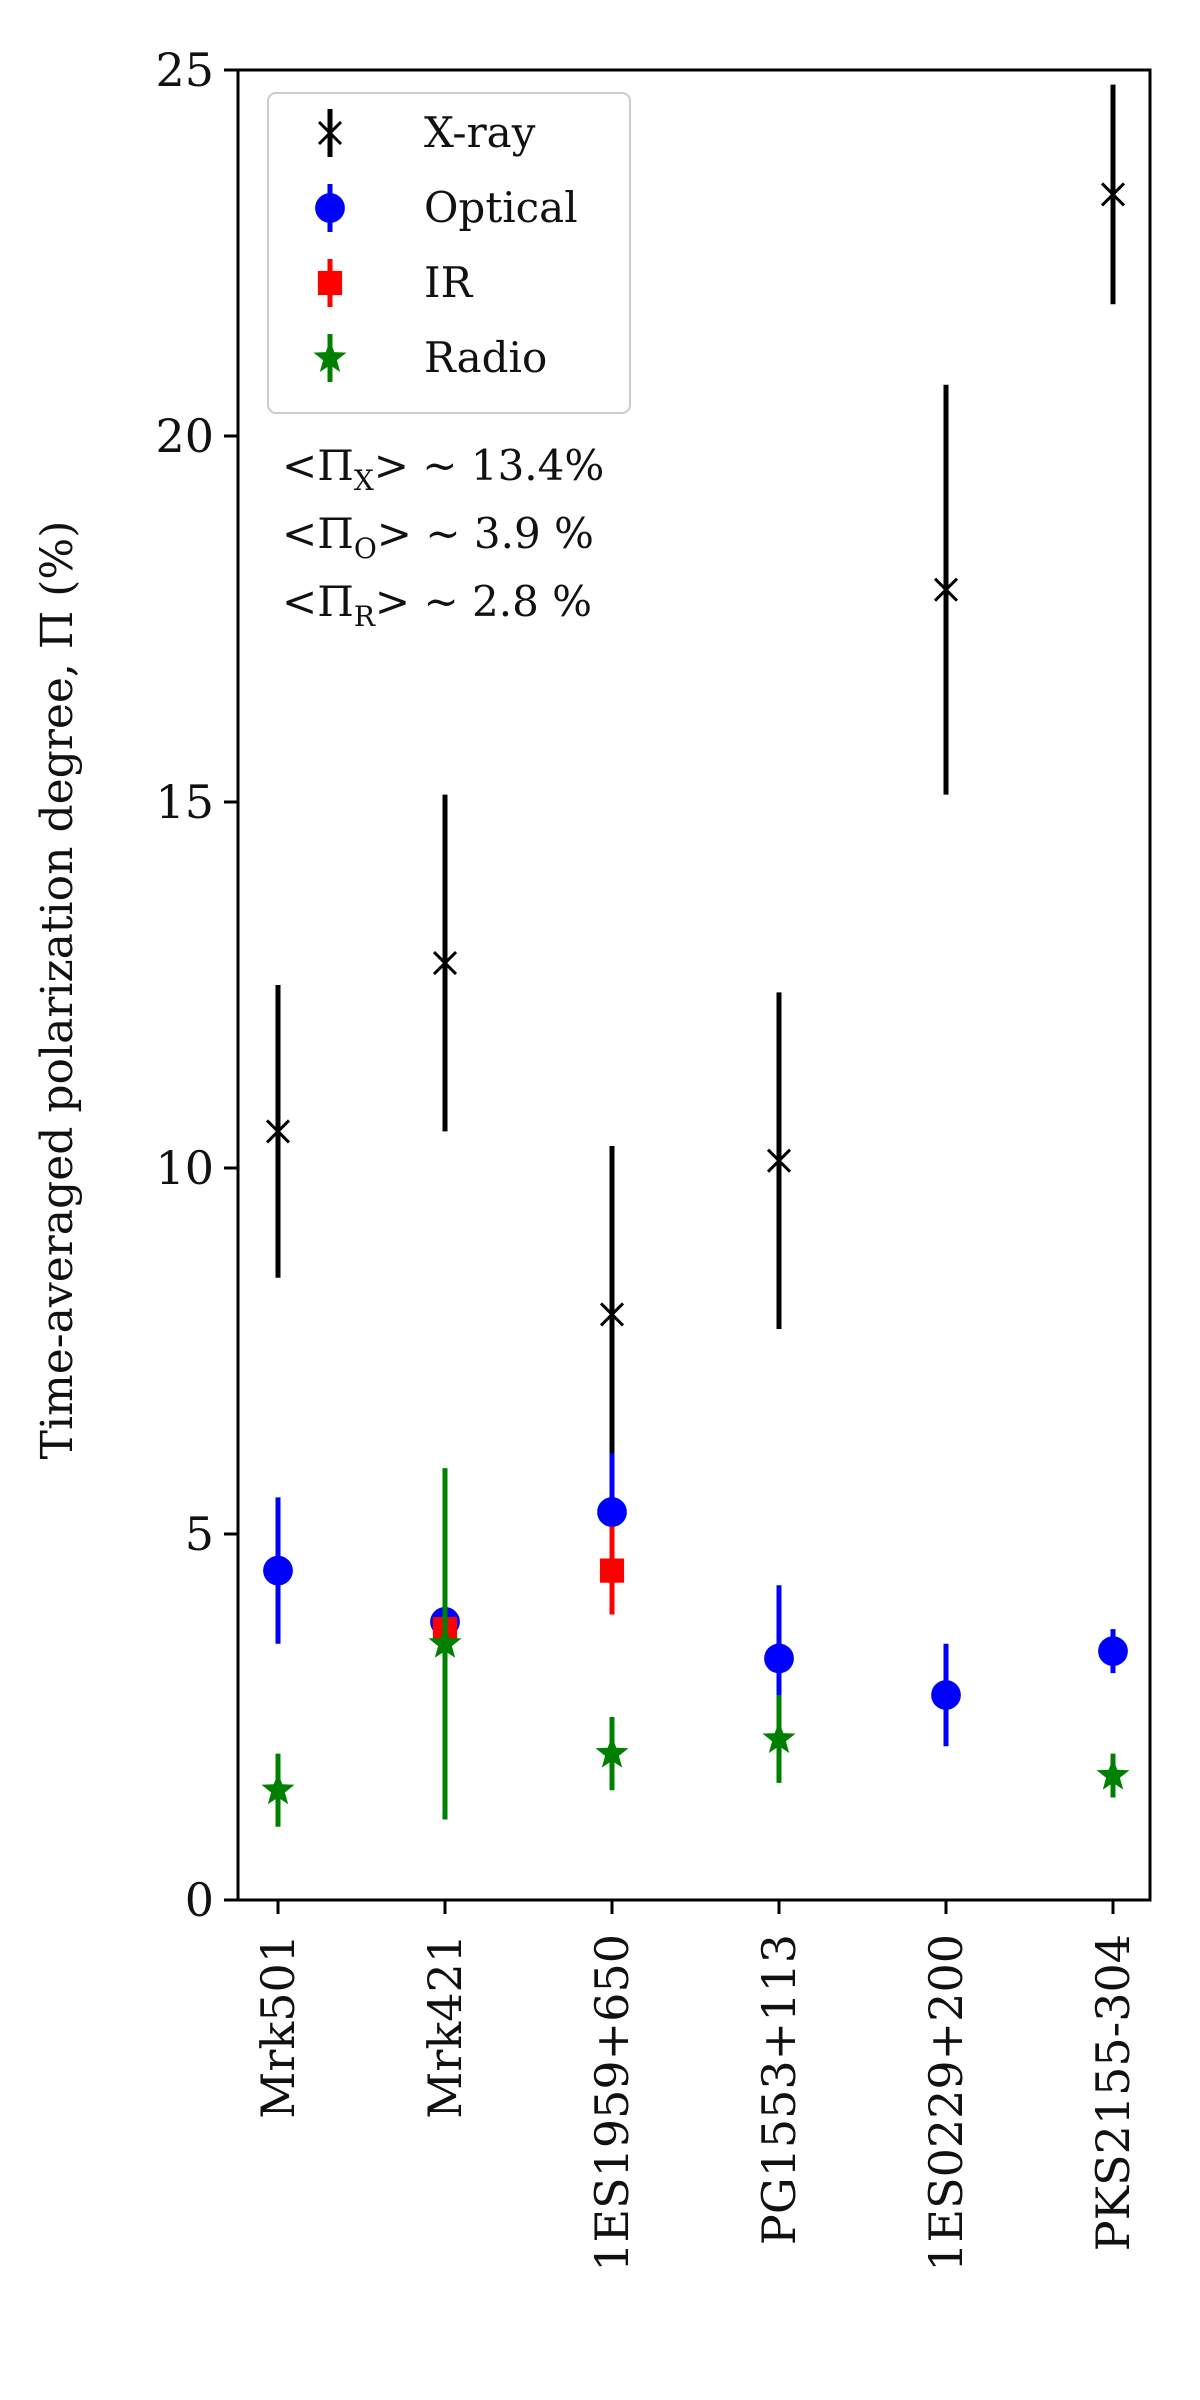  What do you see at coordinates (184, 436) in the screenshot?
I see `y-tick-label: 20` at bounding box center [184, 436].